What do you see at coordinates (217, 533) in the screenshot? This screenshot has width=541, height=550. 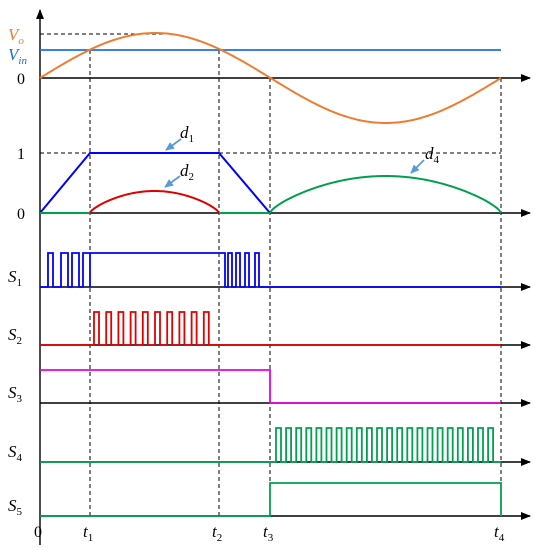 I see `t2-label: t2` at bounding box center [217, 533].